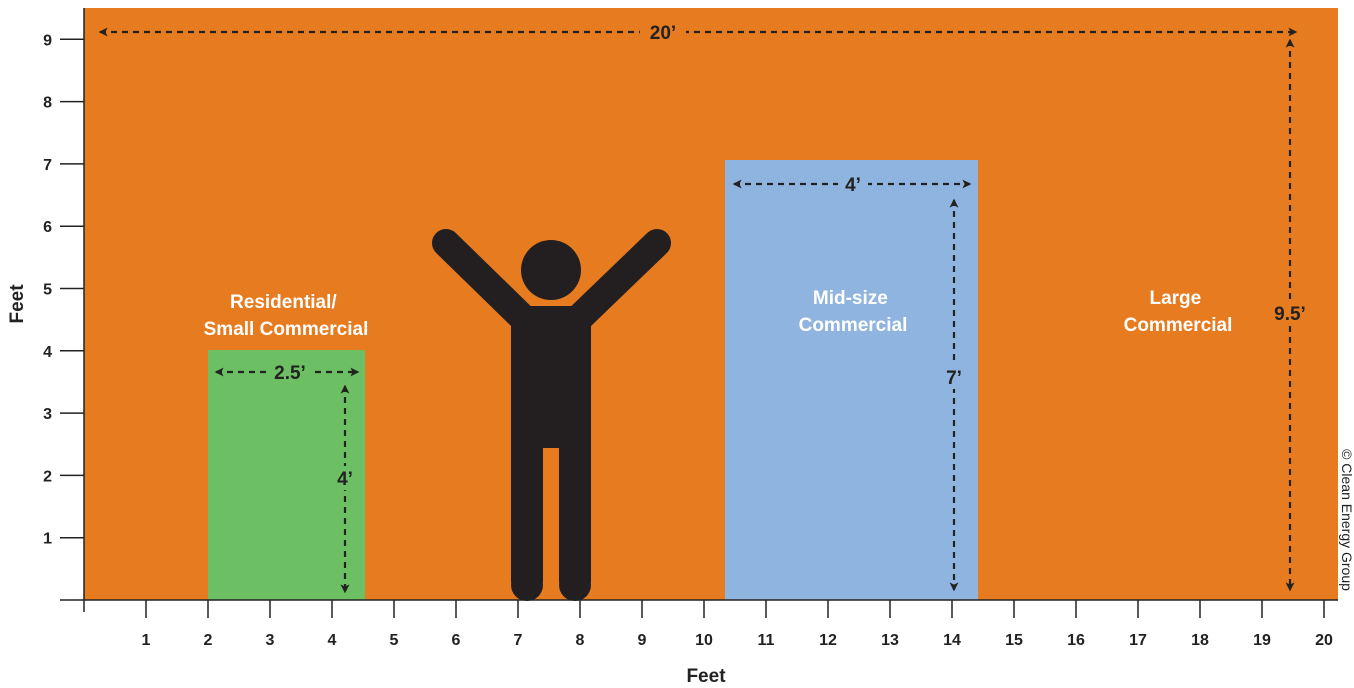 This screenshot has width=1354, height=688. Describe the element at coordinates (47, 103) in the screenshot. I see `y-tick-label: 8` at that location.